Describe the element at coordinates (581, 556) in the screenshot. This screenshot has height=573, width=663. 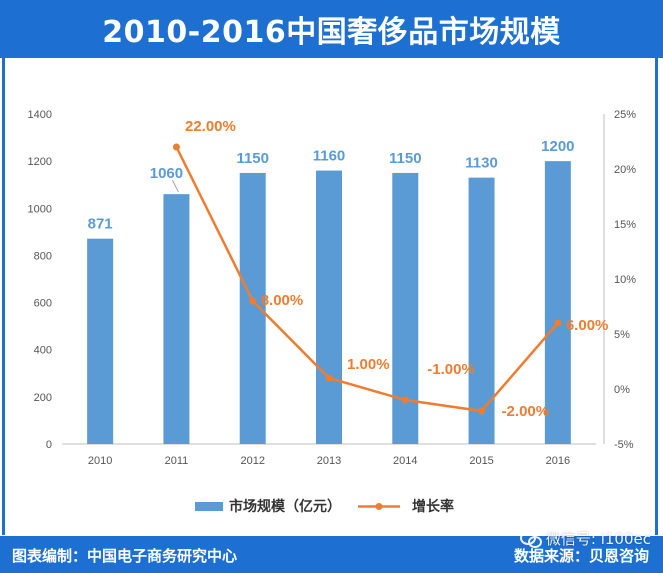
I see `footer-source: 数据来源：贝恩咨询` at that location.